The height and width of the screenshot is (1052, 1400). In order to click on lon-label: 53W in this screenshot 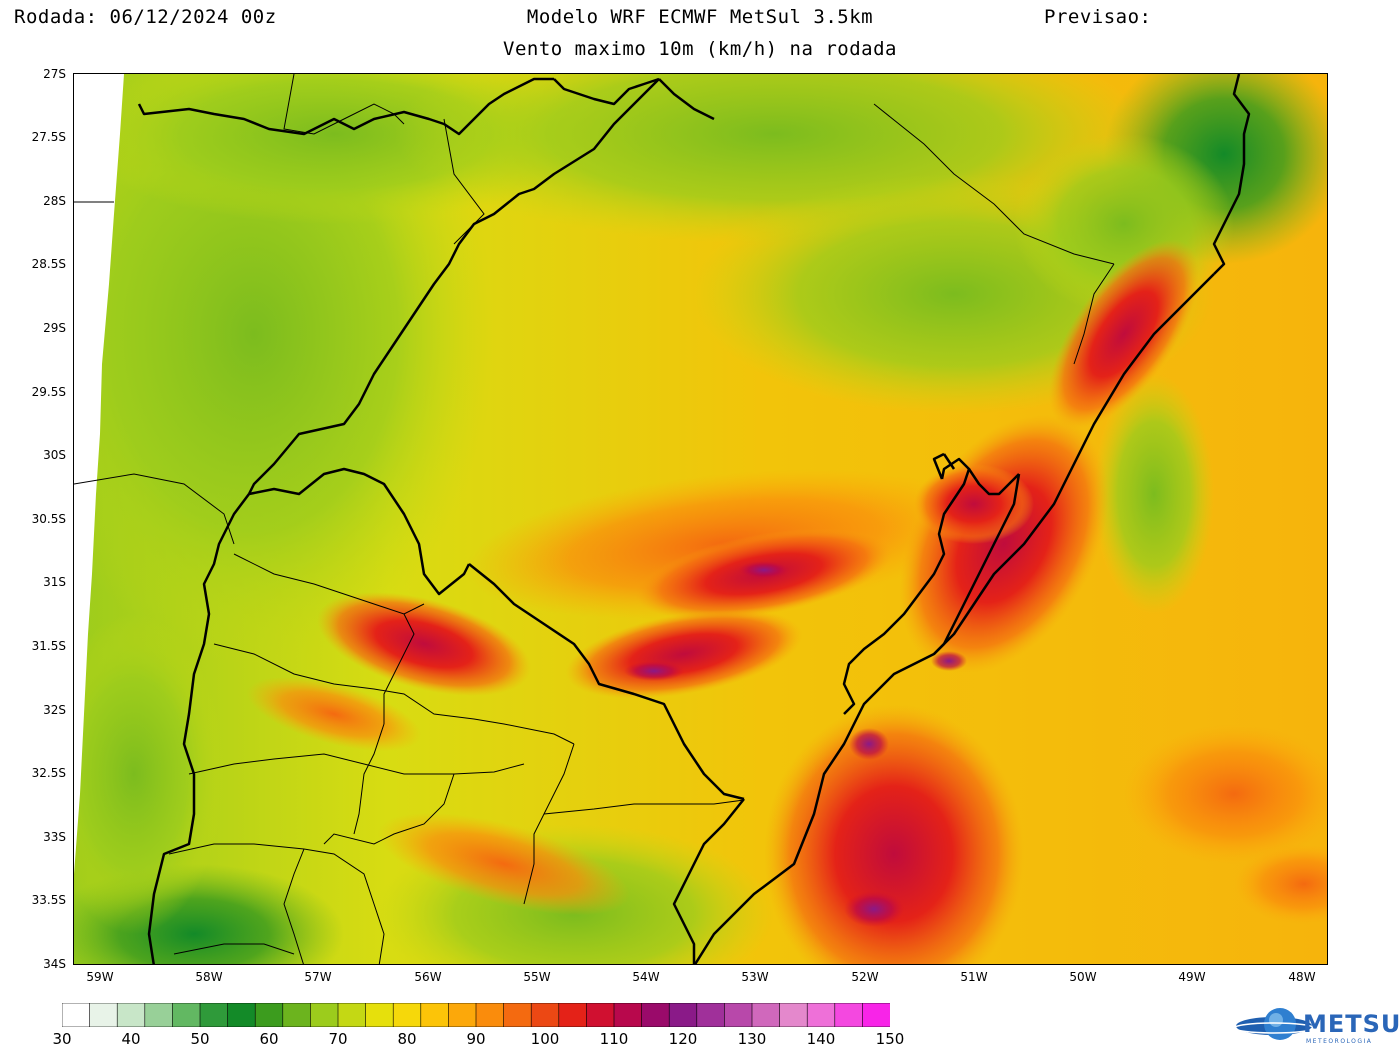, I will do `click(755, 977)`.